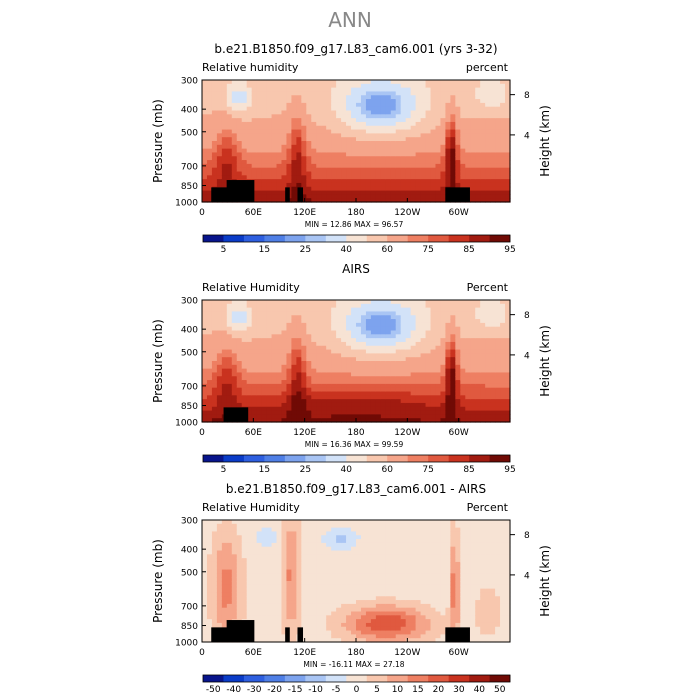 This screenshot has width=700, height=700. I want to click on x-tick-label: 180, so click(355, 433).